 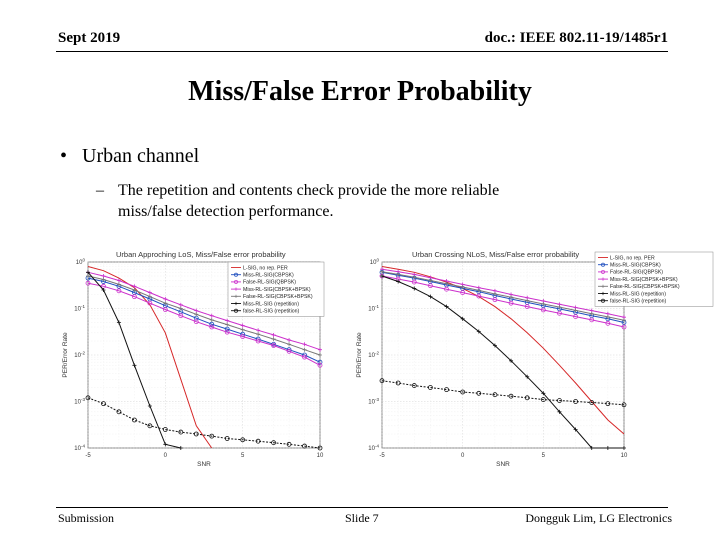 I want to click on y-tick-label: 10⁻⁴, so click(x=373, y=448).